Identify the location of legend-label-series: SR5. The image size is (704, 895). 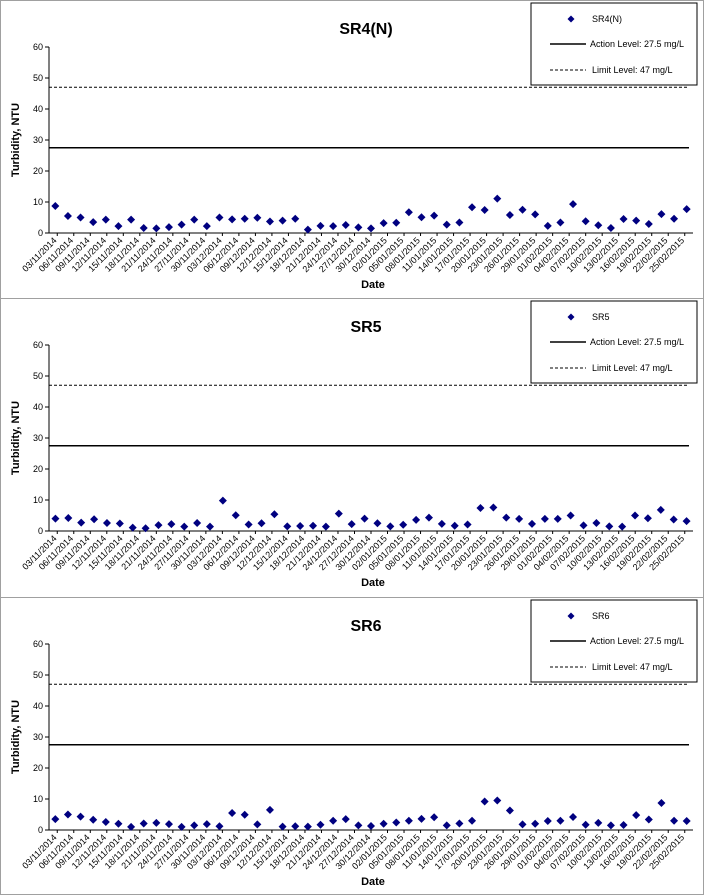
(601, 317).